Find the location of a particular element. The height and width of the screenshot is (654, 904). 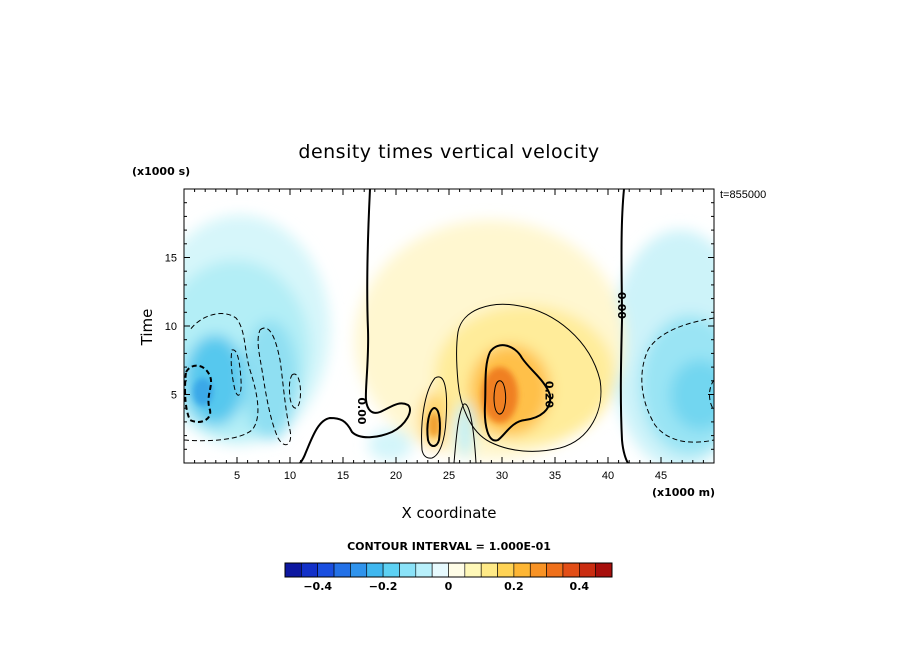

y-tick-label: 5 is located at coordinates (174, 396).